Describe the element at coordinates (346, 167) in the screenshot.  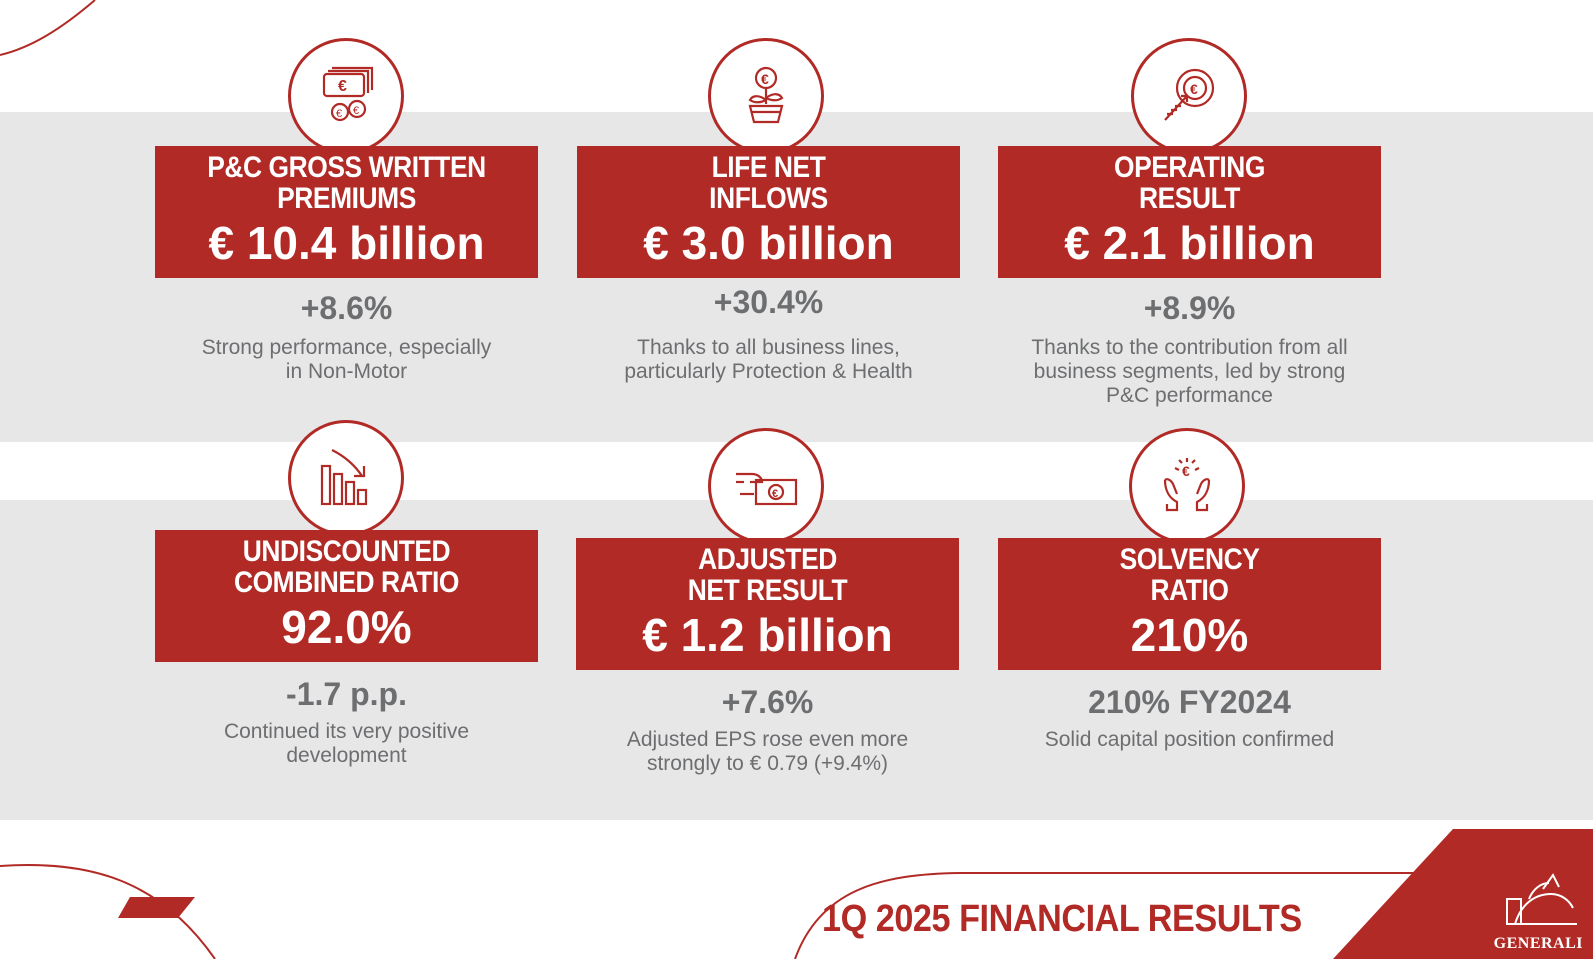
I see `kpi-title-line1: P&C GROSS WRITTEN` at that location.